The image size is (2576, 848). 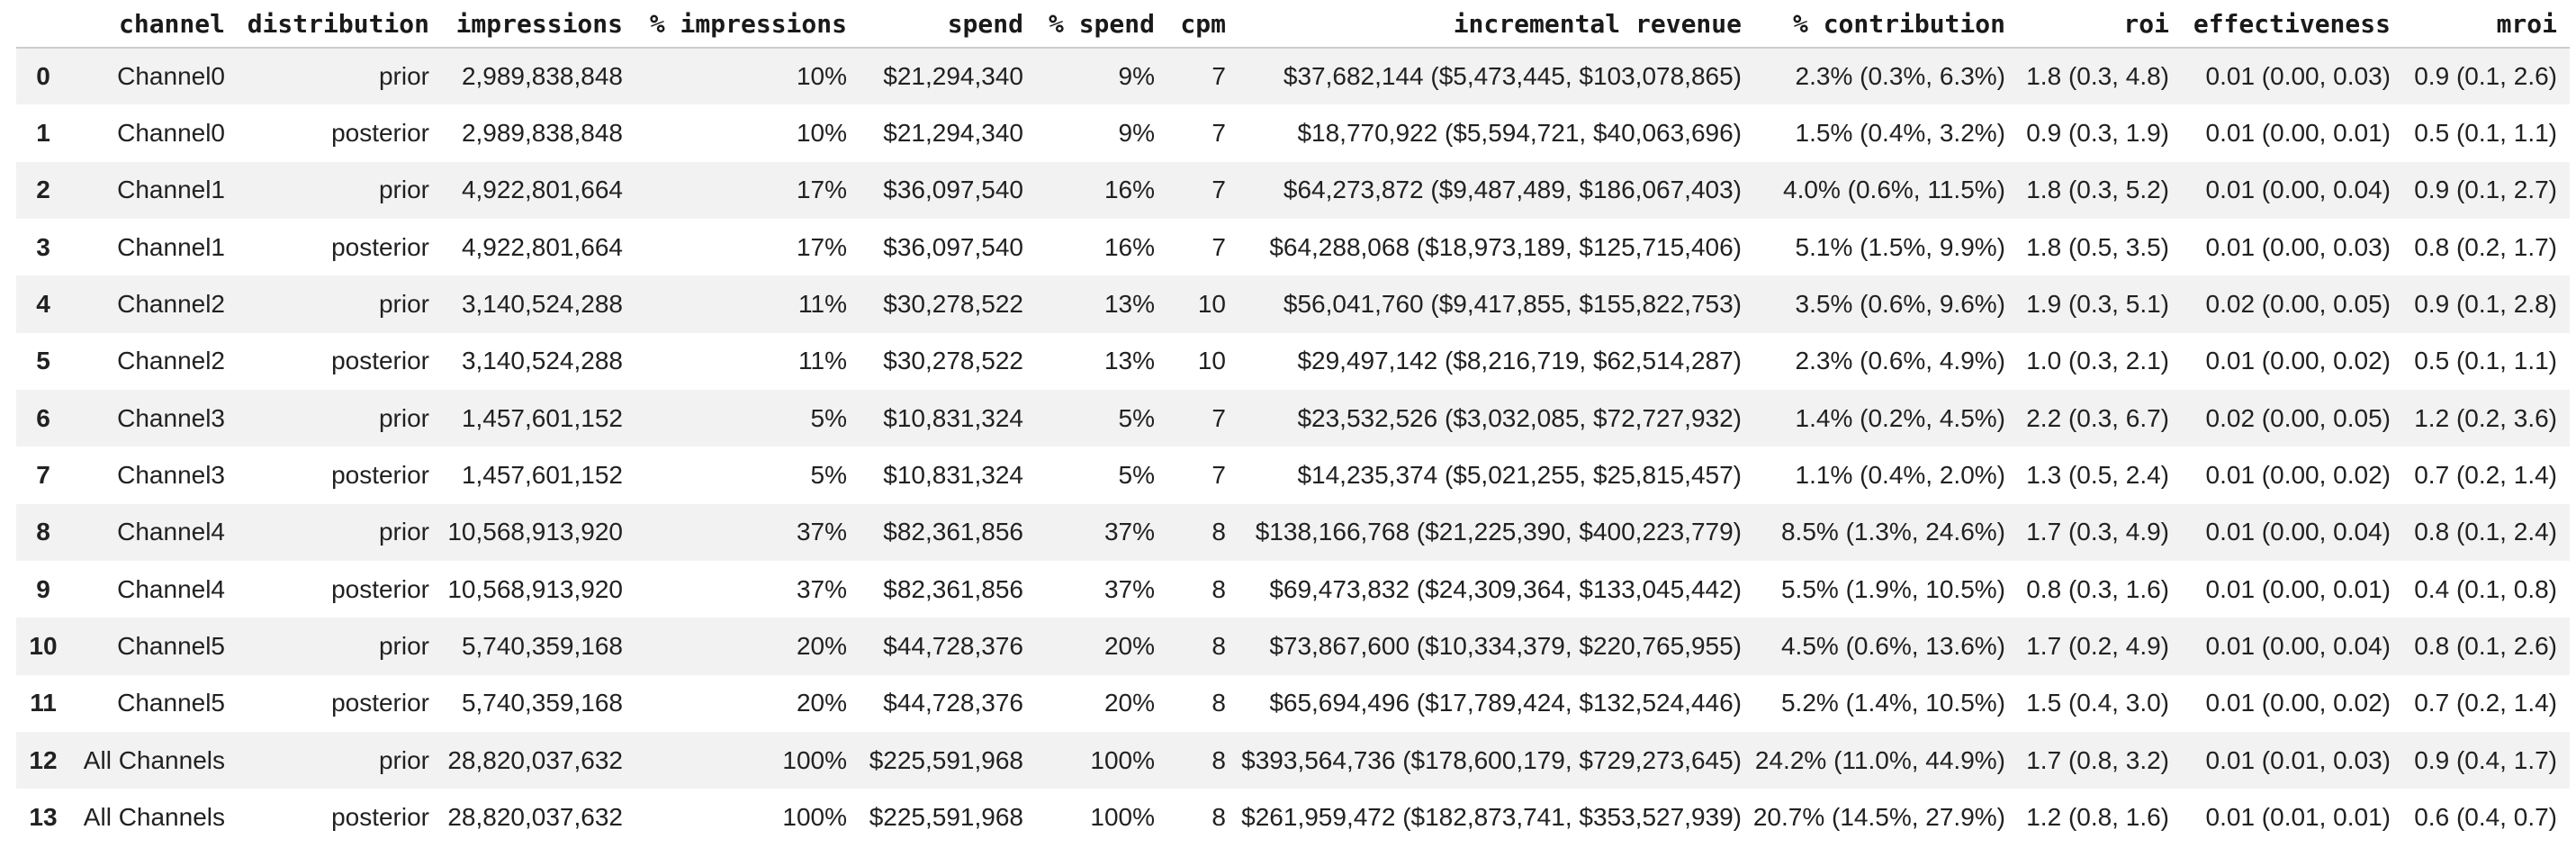 I want to click on cell: 11%, so click(x=822, y=361).